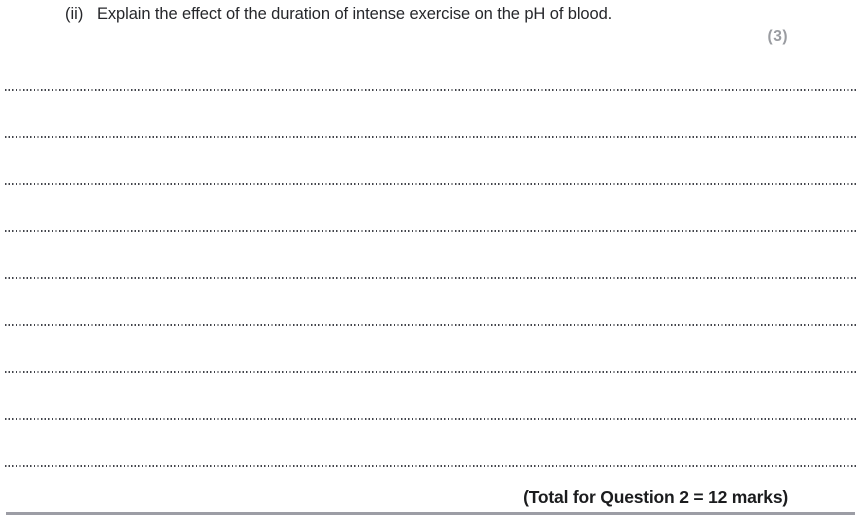 The image size is (863, 524). Describe the element at coordinates (74, 14) in the screenshot. I see `question-part-label: (ii)` at that location.